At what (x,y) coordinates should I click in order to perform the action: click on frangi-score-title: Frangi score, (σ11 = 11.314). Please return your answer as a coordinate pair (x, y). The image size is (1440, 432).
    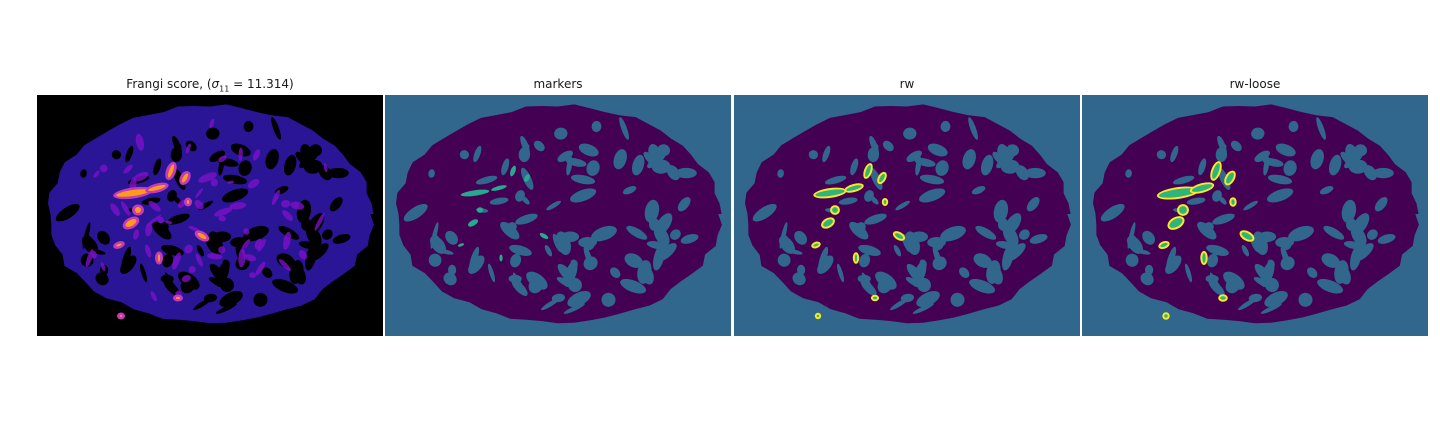
    Looking at the image, I should click on (210, 85).